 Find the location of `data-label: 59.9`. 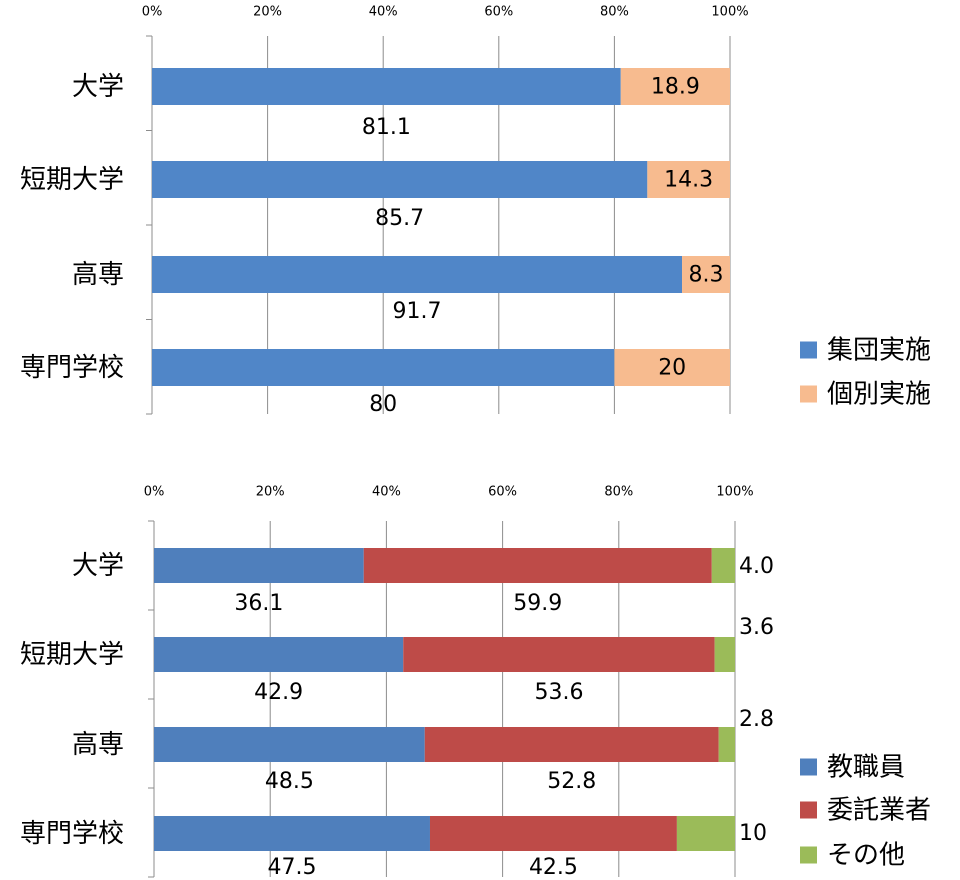

data-label: 59.9 is located at coordinates (537, 603).